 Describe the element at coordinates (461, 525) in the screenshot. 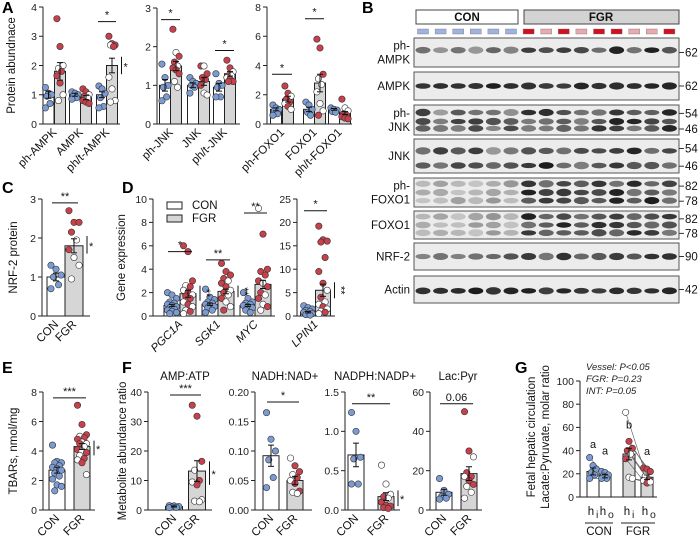

I see `x-tick-label: FGR` at that location.